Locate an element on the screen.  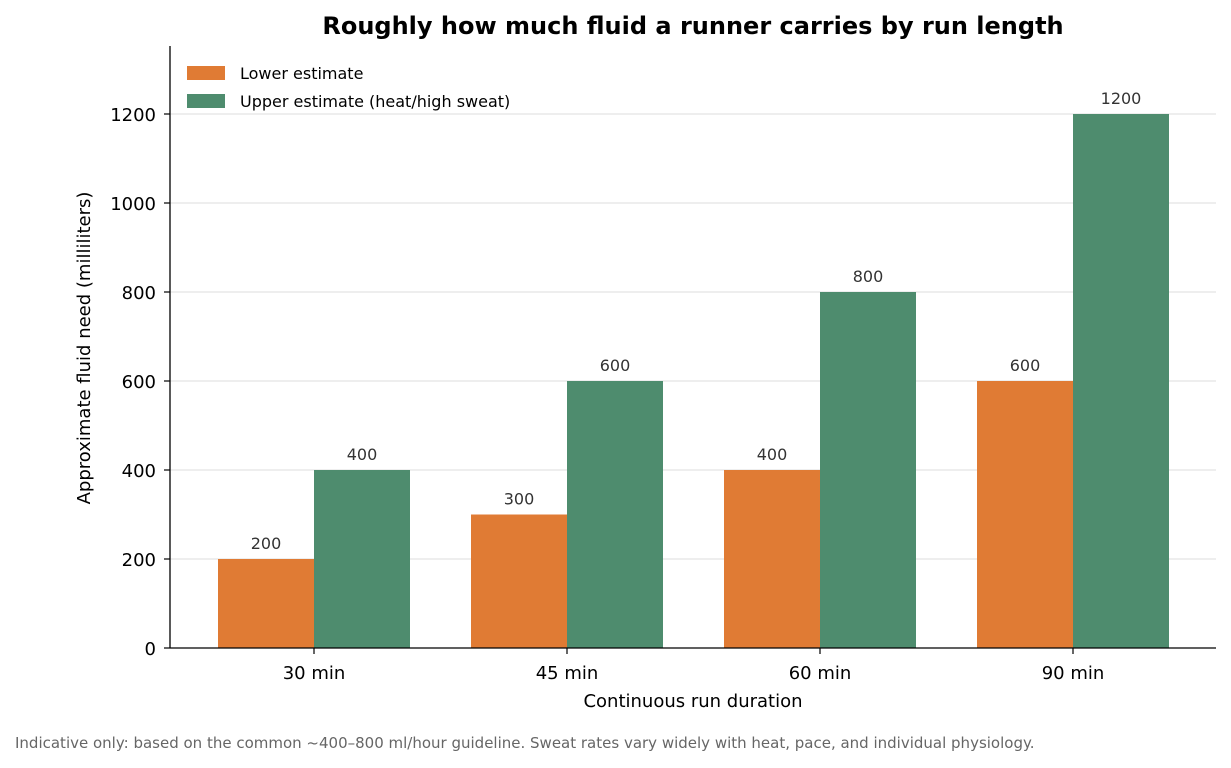
y-tick-label: 600 is located at coordinates (139, 382).